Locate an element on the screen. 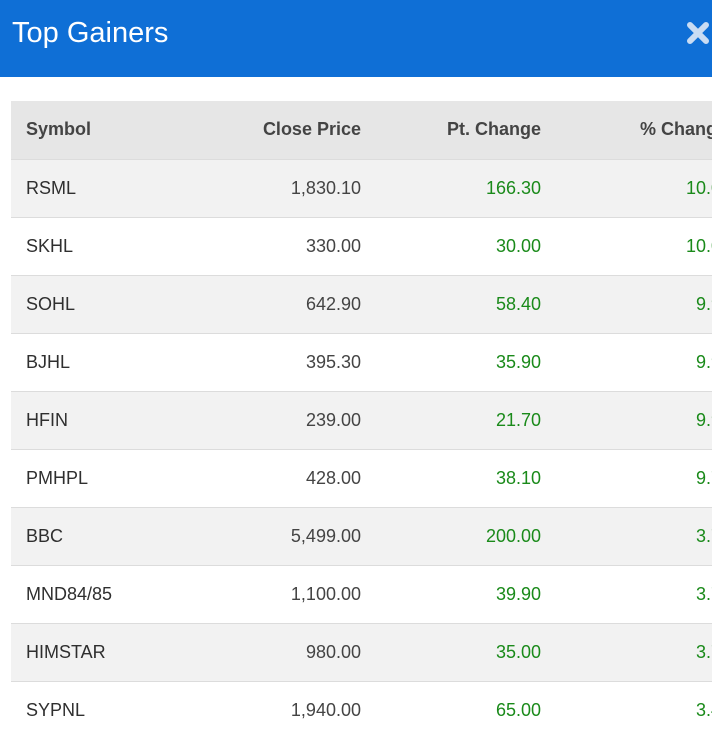 Image resolution: width=712 pixels, height=736 pixels. pt-change-cell: 58.40 is located at coordinates (451, 303).